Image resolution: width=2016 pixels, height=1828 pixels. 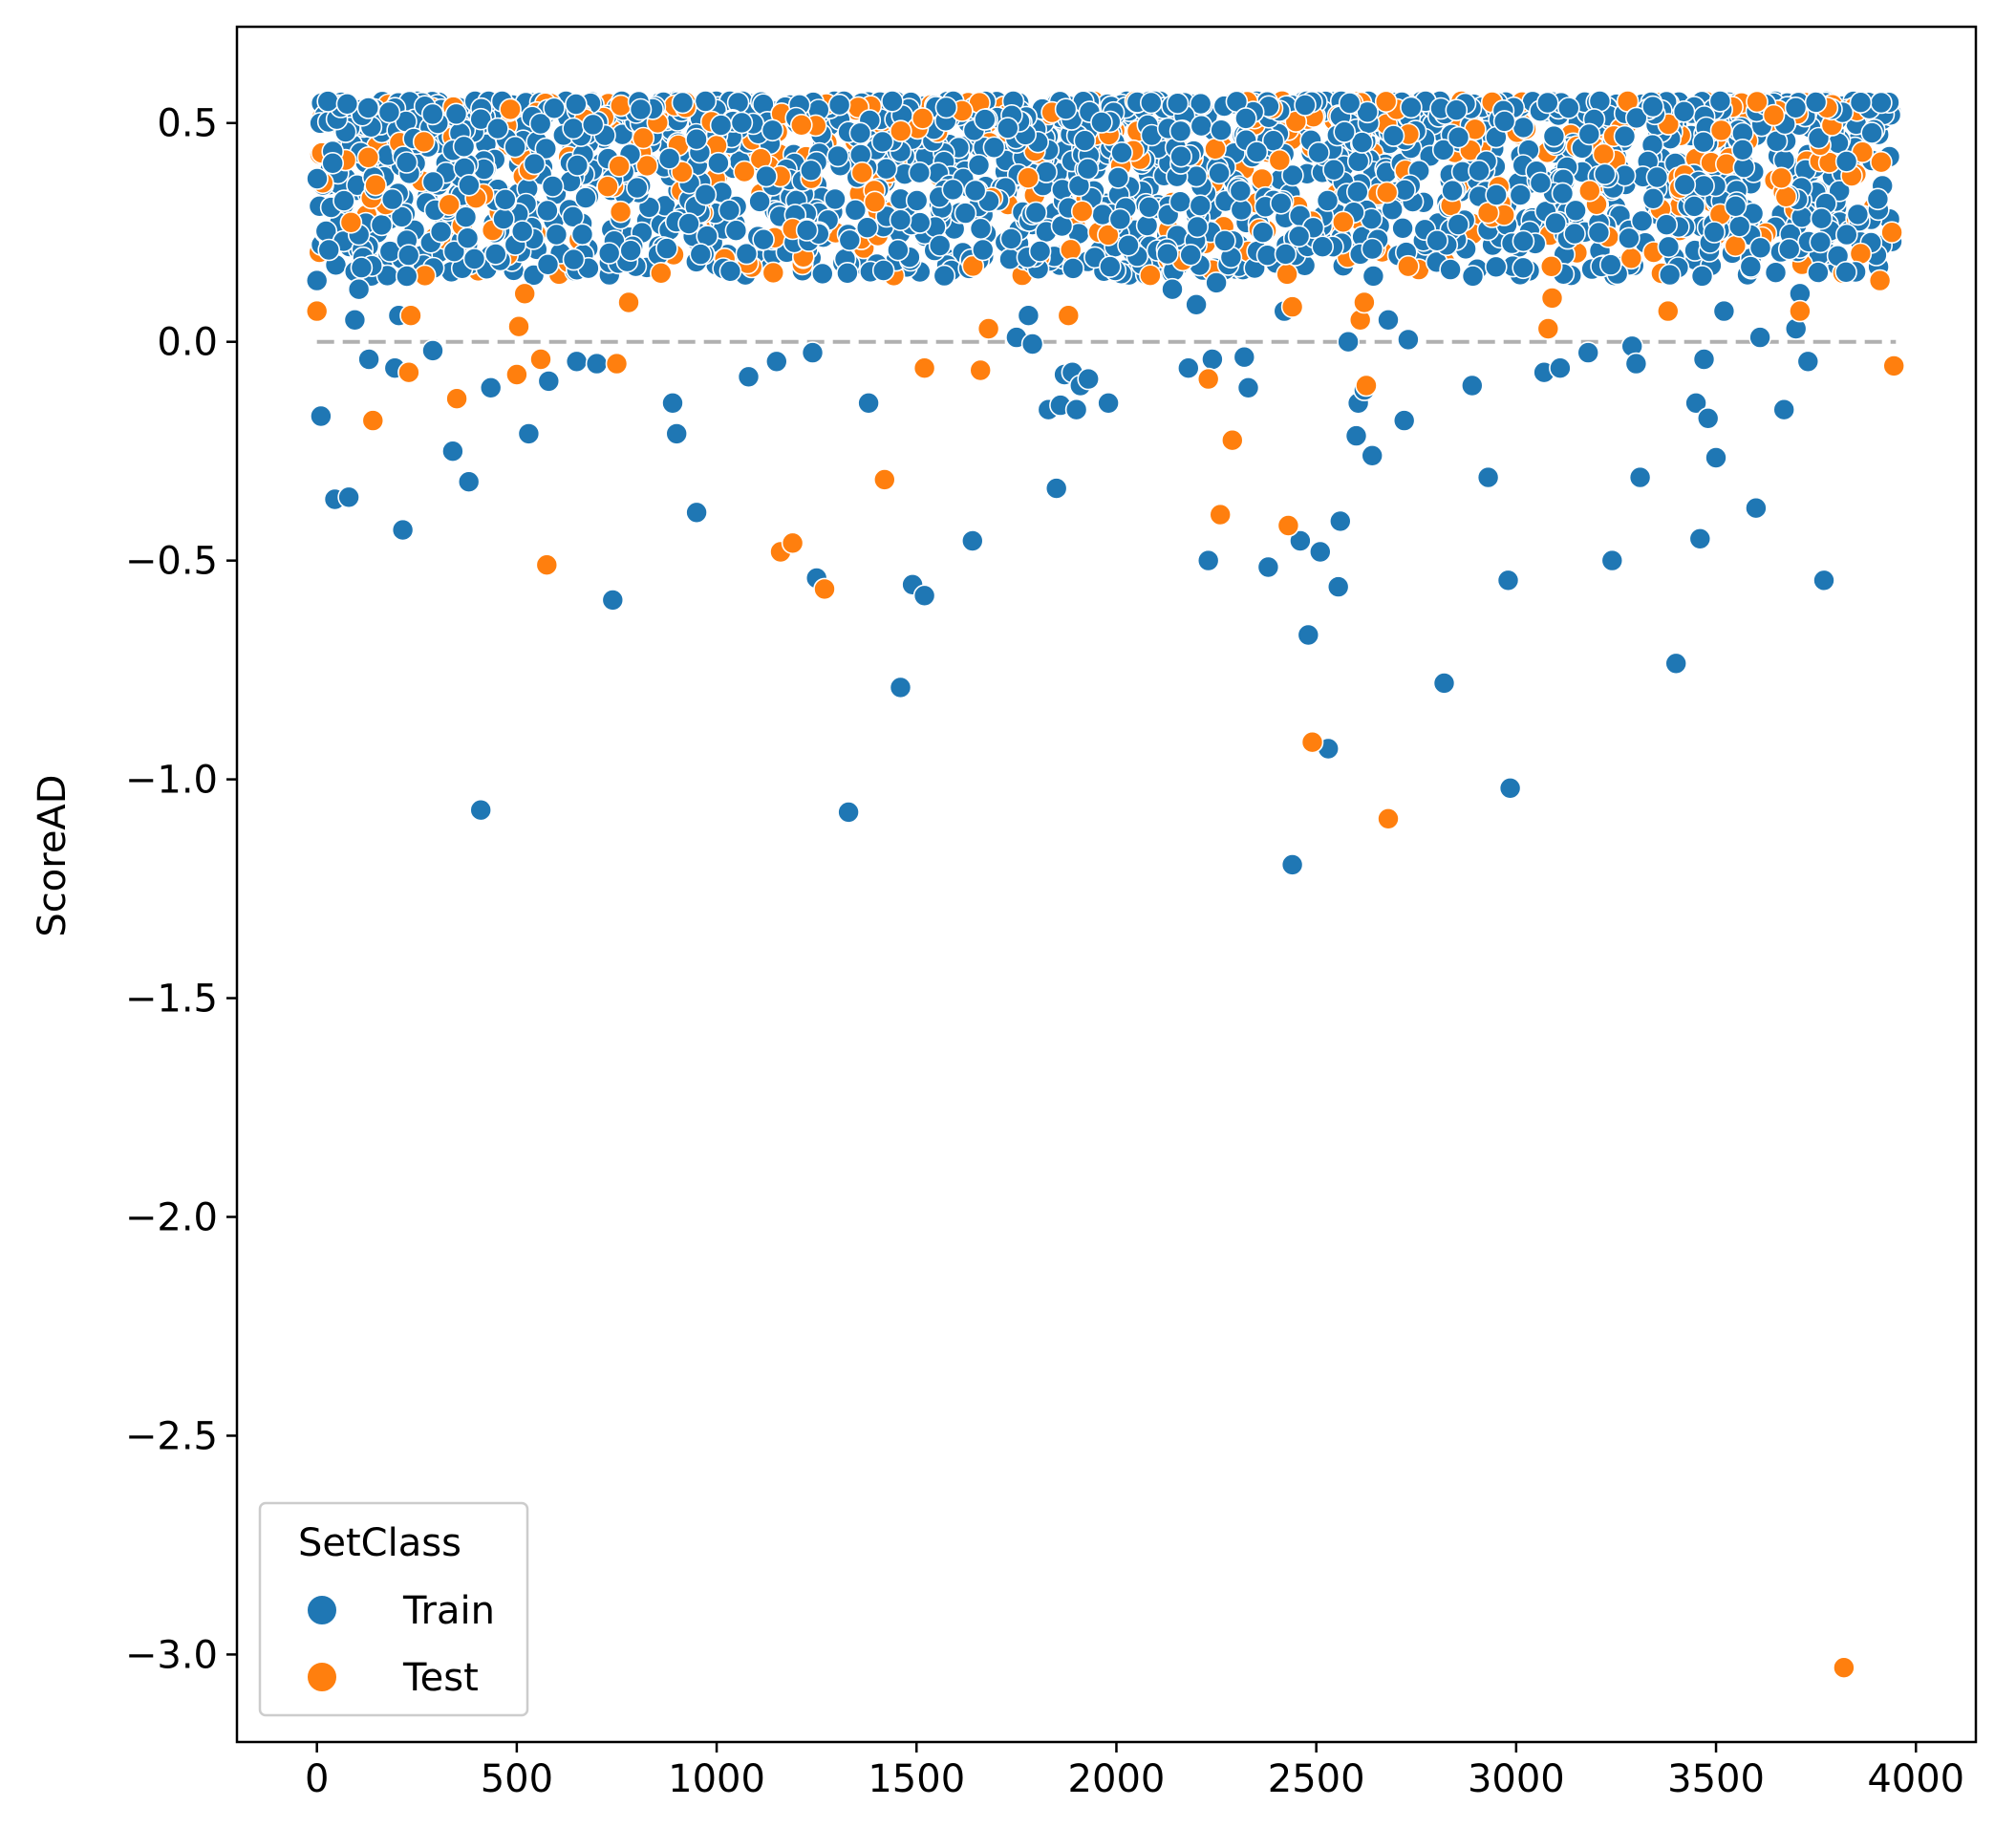 I want to click on y-tick-label: −1.5, so click(x=172, y=1000).